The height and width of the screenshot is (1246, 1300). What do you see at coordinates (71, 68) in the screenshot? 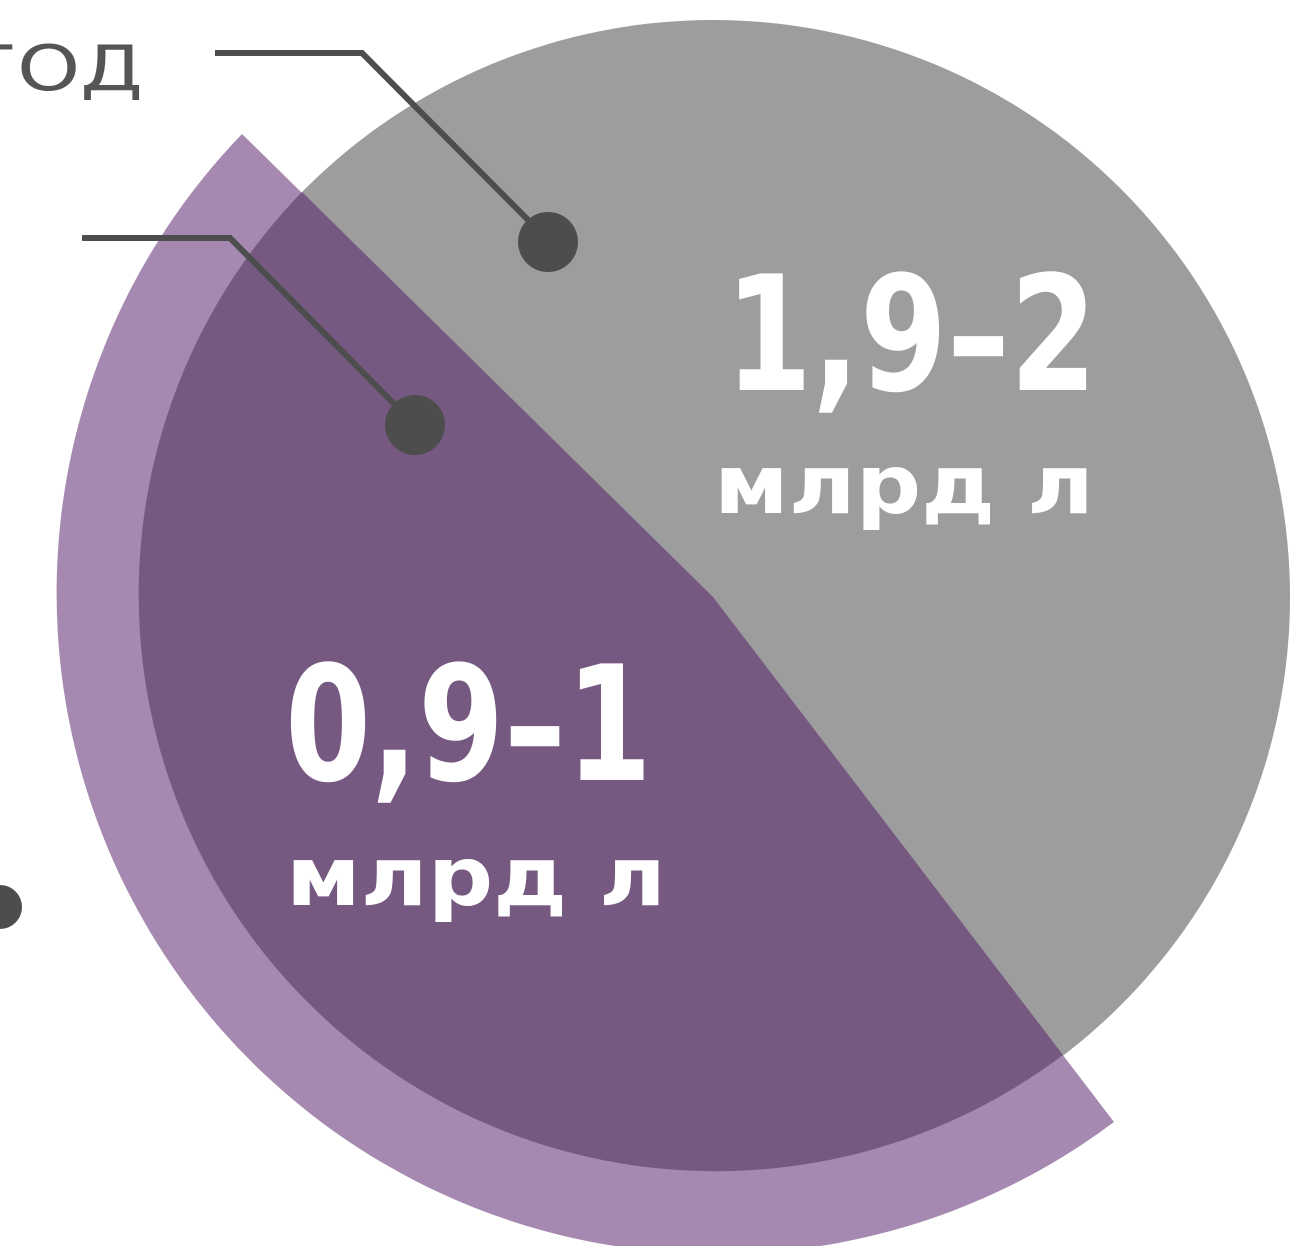
I see `year-label: ГОД` at bounding box center [71, 68].